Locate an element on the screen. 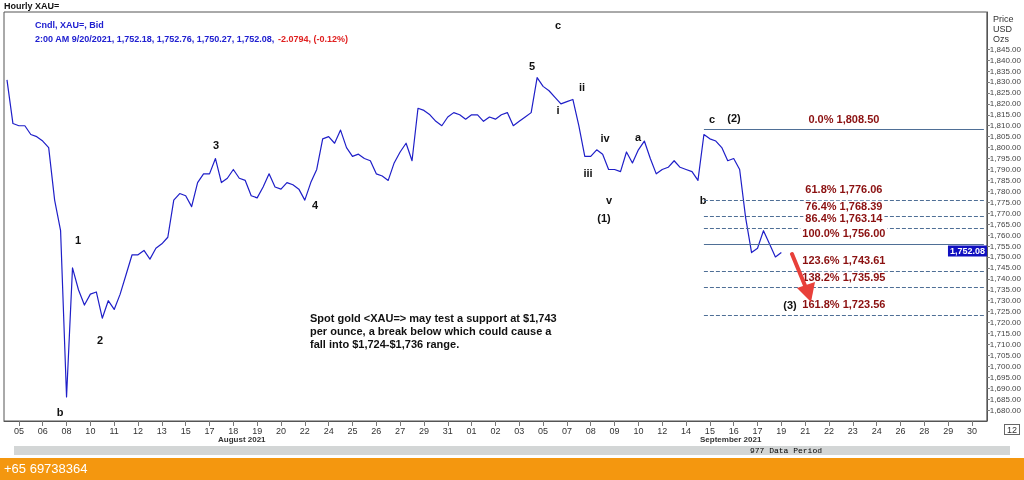 The width and height of the screenshot is (1024, 480). y-tick-label: 1,820.00 is located at coordinates (1005, 104).